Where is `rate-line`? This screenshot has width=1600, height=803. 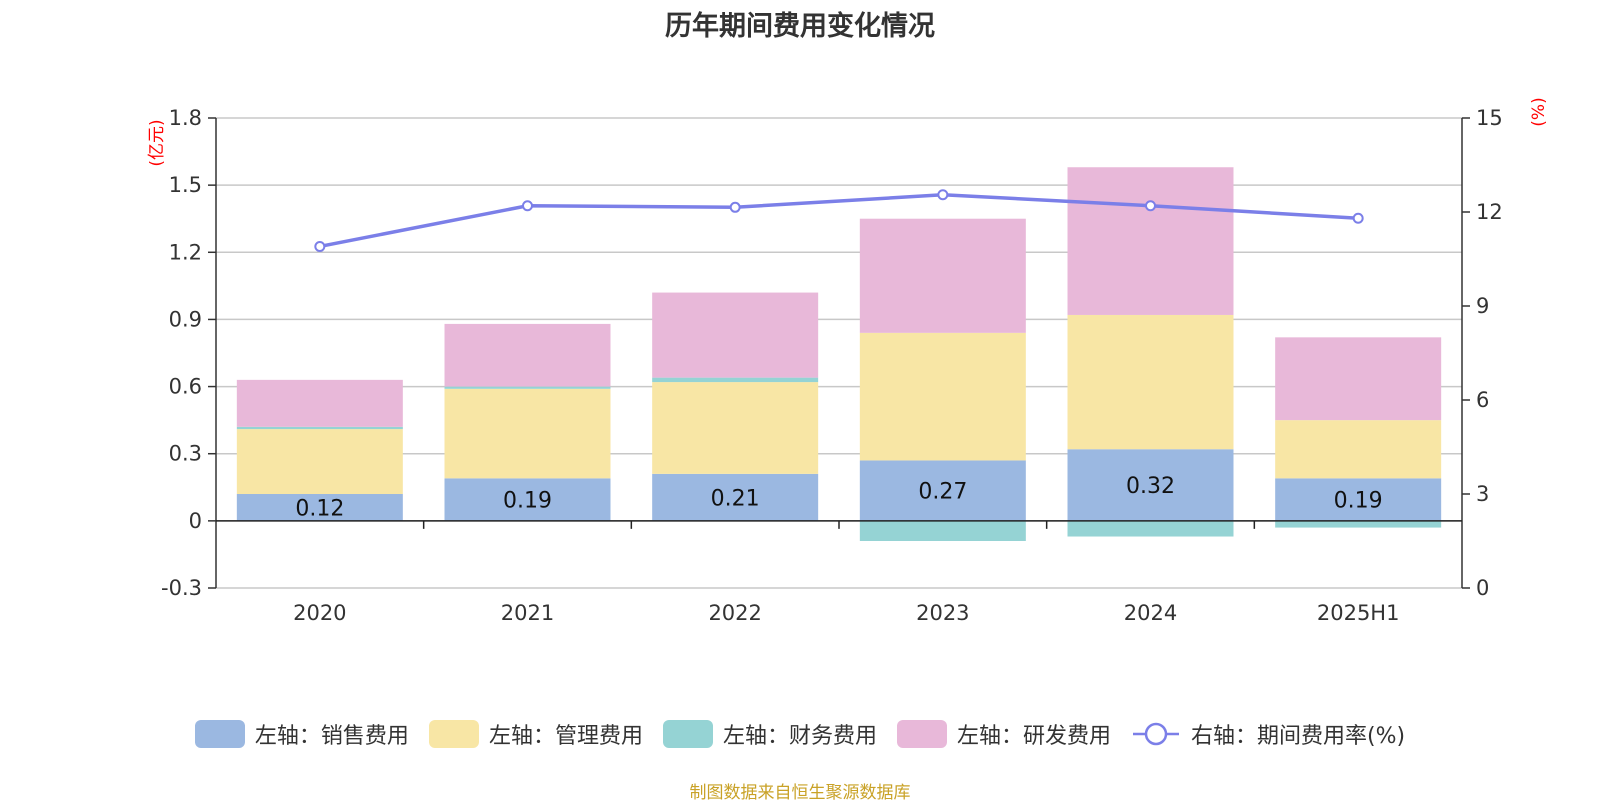 rate-line is located at coordinates (839, 220).